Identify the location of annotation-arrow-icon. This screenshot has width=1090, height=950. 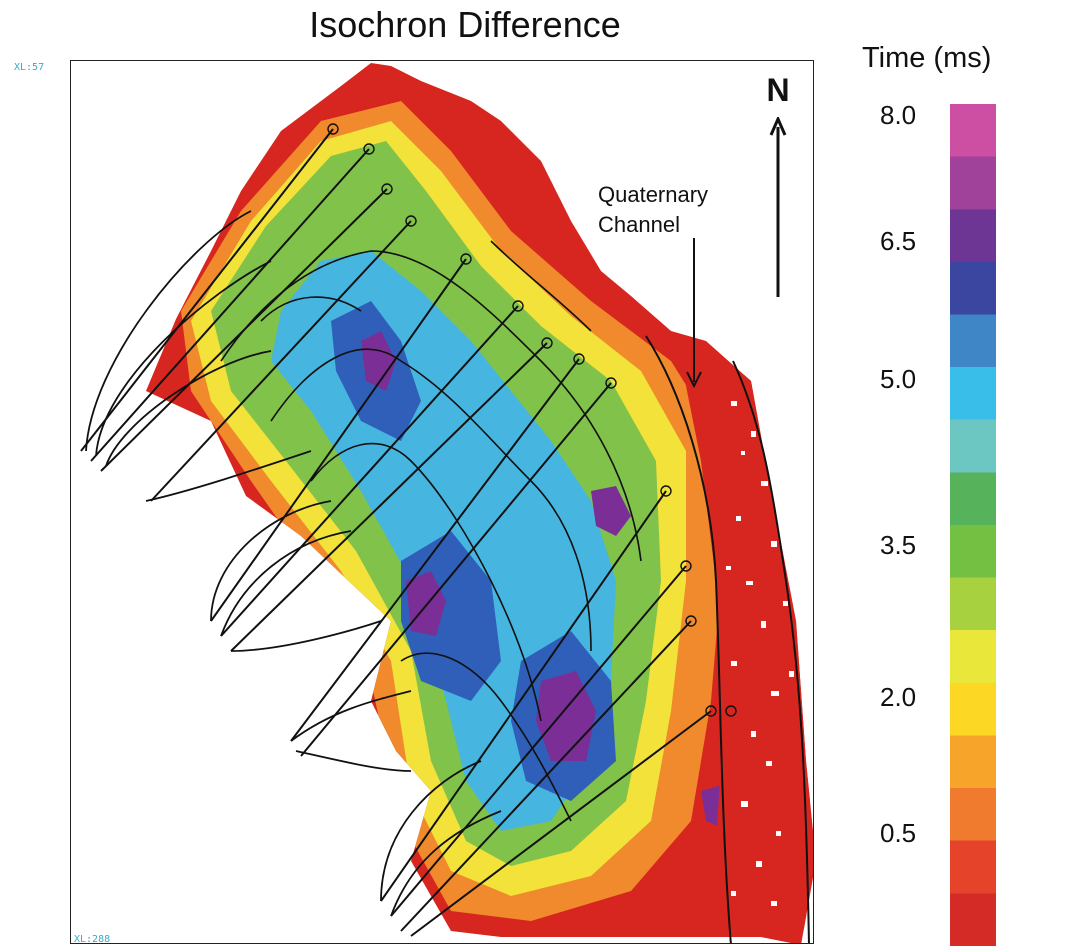
(694, 313).